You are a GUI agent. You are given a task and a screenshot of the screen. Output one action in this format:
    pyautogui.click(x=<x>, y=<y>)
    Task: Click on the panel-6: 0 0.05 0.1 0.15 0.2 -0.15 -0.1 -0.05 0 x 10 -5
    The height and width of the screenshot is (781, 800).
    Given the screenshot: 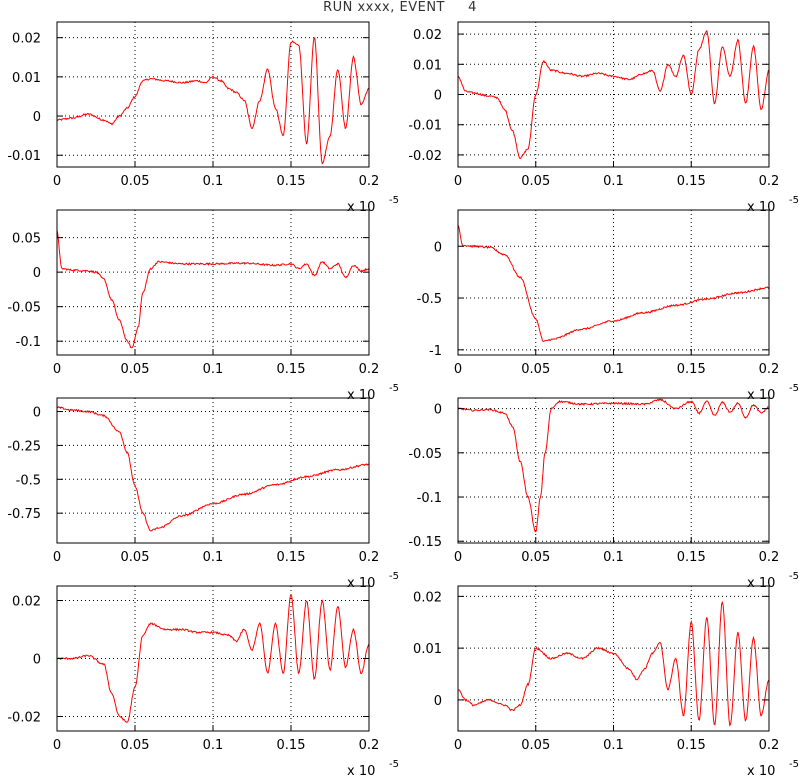 What is the action you would take?
    pyautogui.click(x=603, y=494)
    